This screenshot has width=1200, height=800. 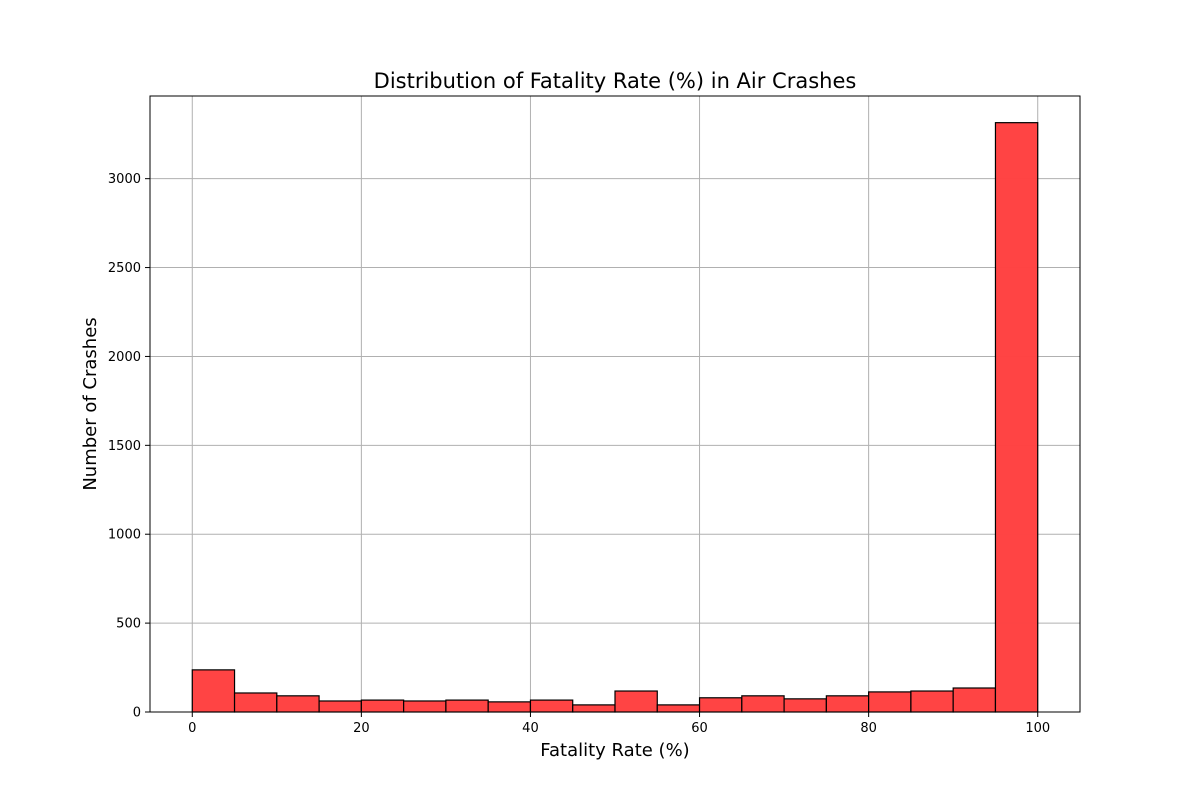 I want to click on y-axis-label: Number of Crashes, so click(x=90, y=403).